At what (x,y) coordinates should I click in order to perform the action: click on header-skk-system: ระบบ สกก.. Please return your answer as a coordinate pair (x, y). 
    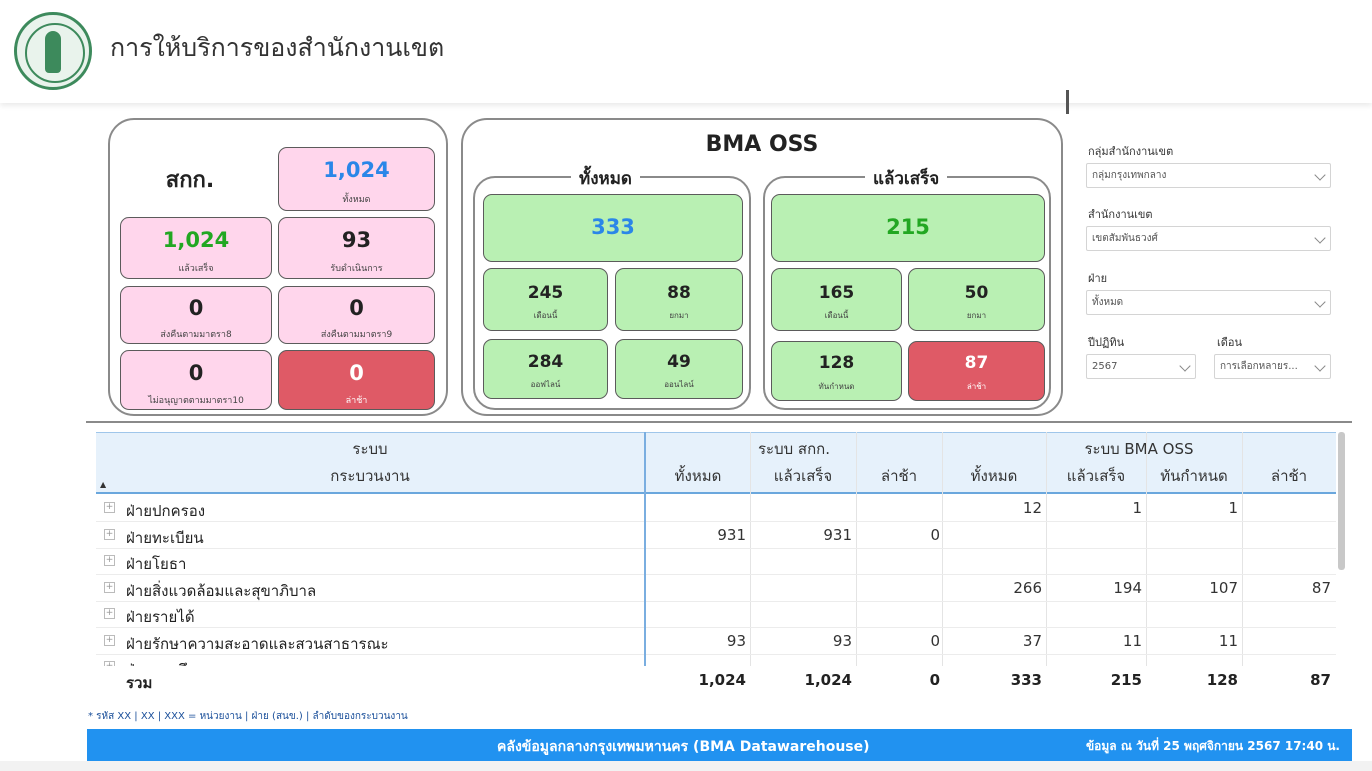
    Looking at the image, I should click on (793, 449).